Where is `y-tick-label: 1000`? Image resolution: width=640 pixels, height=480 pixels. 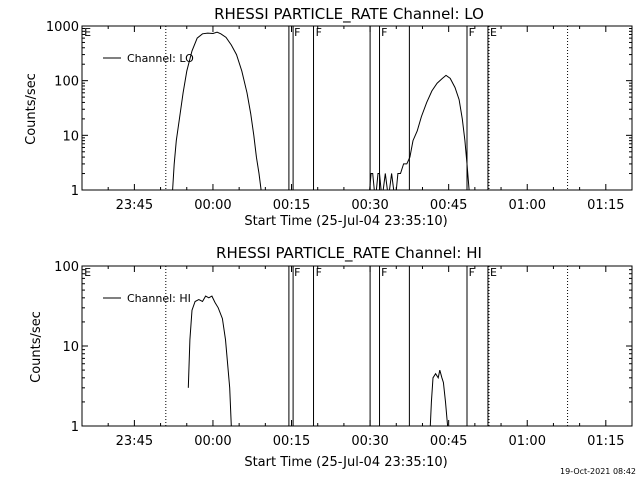
y-tick-label: 1000 is located at coordinates (62, 27).